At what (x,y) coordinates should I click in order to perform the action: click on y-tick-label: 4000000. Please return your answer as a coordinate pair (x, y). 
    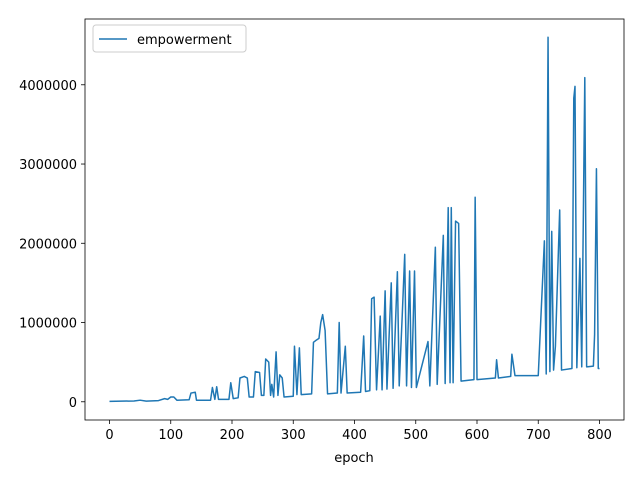
    Looking at the image, I should click on (48, 86).